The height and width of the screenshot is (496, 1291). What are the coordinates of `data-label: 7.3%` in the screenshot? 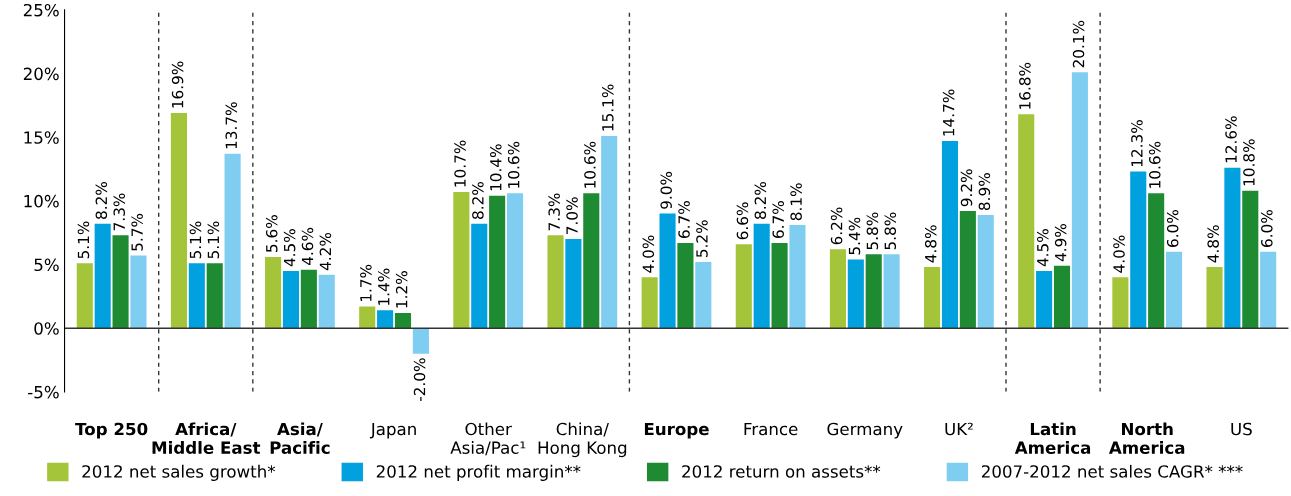 It's located at (119, 212).